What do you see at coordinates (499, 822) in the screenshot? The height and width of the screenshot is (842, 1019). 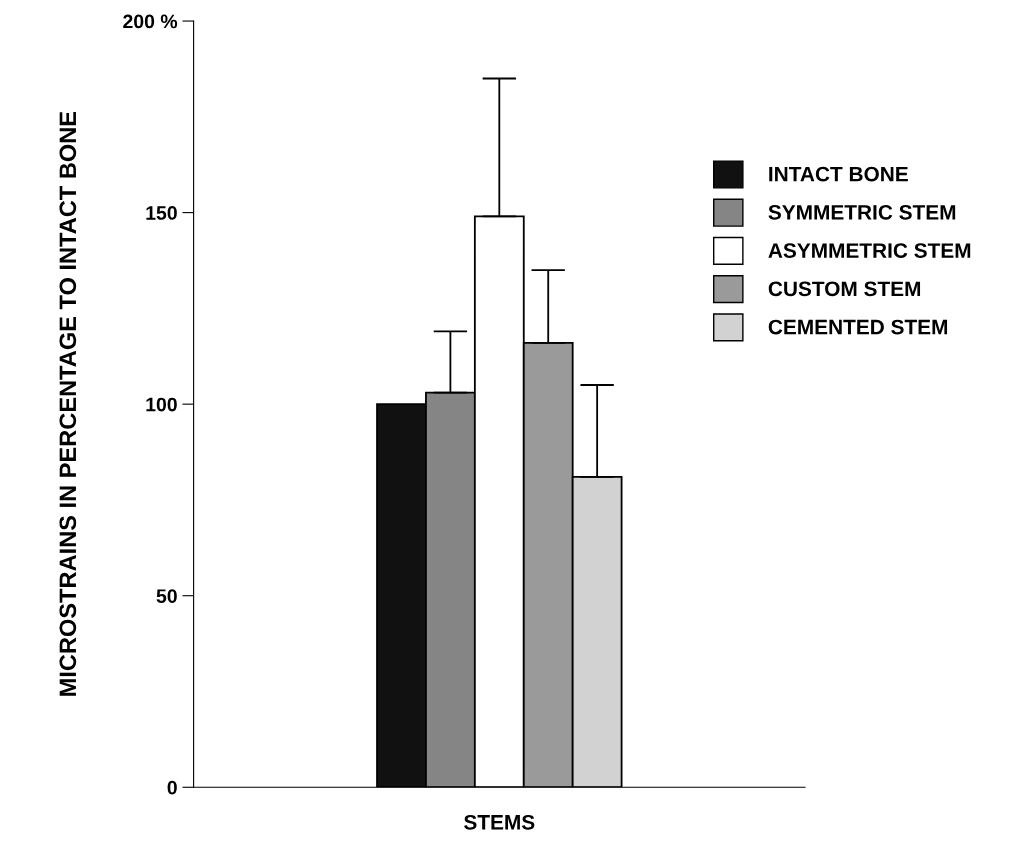 I see `x-axis-title: STEMS` at bounding box center [499, 822].